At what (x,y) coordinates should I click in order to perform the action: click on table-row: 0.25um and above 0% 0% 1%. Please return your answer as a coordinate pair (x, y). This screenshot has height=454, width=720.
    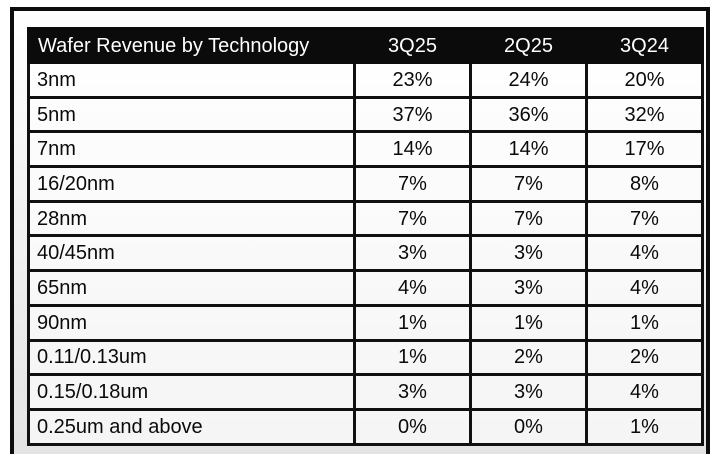
    Looking at the image, I should click on (365, 426).